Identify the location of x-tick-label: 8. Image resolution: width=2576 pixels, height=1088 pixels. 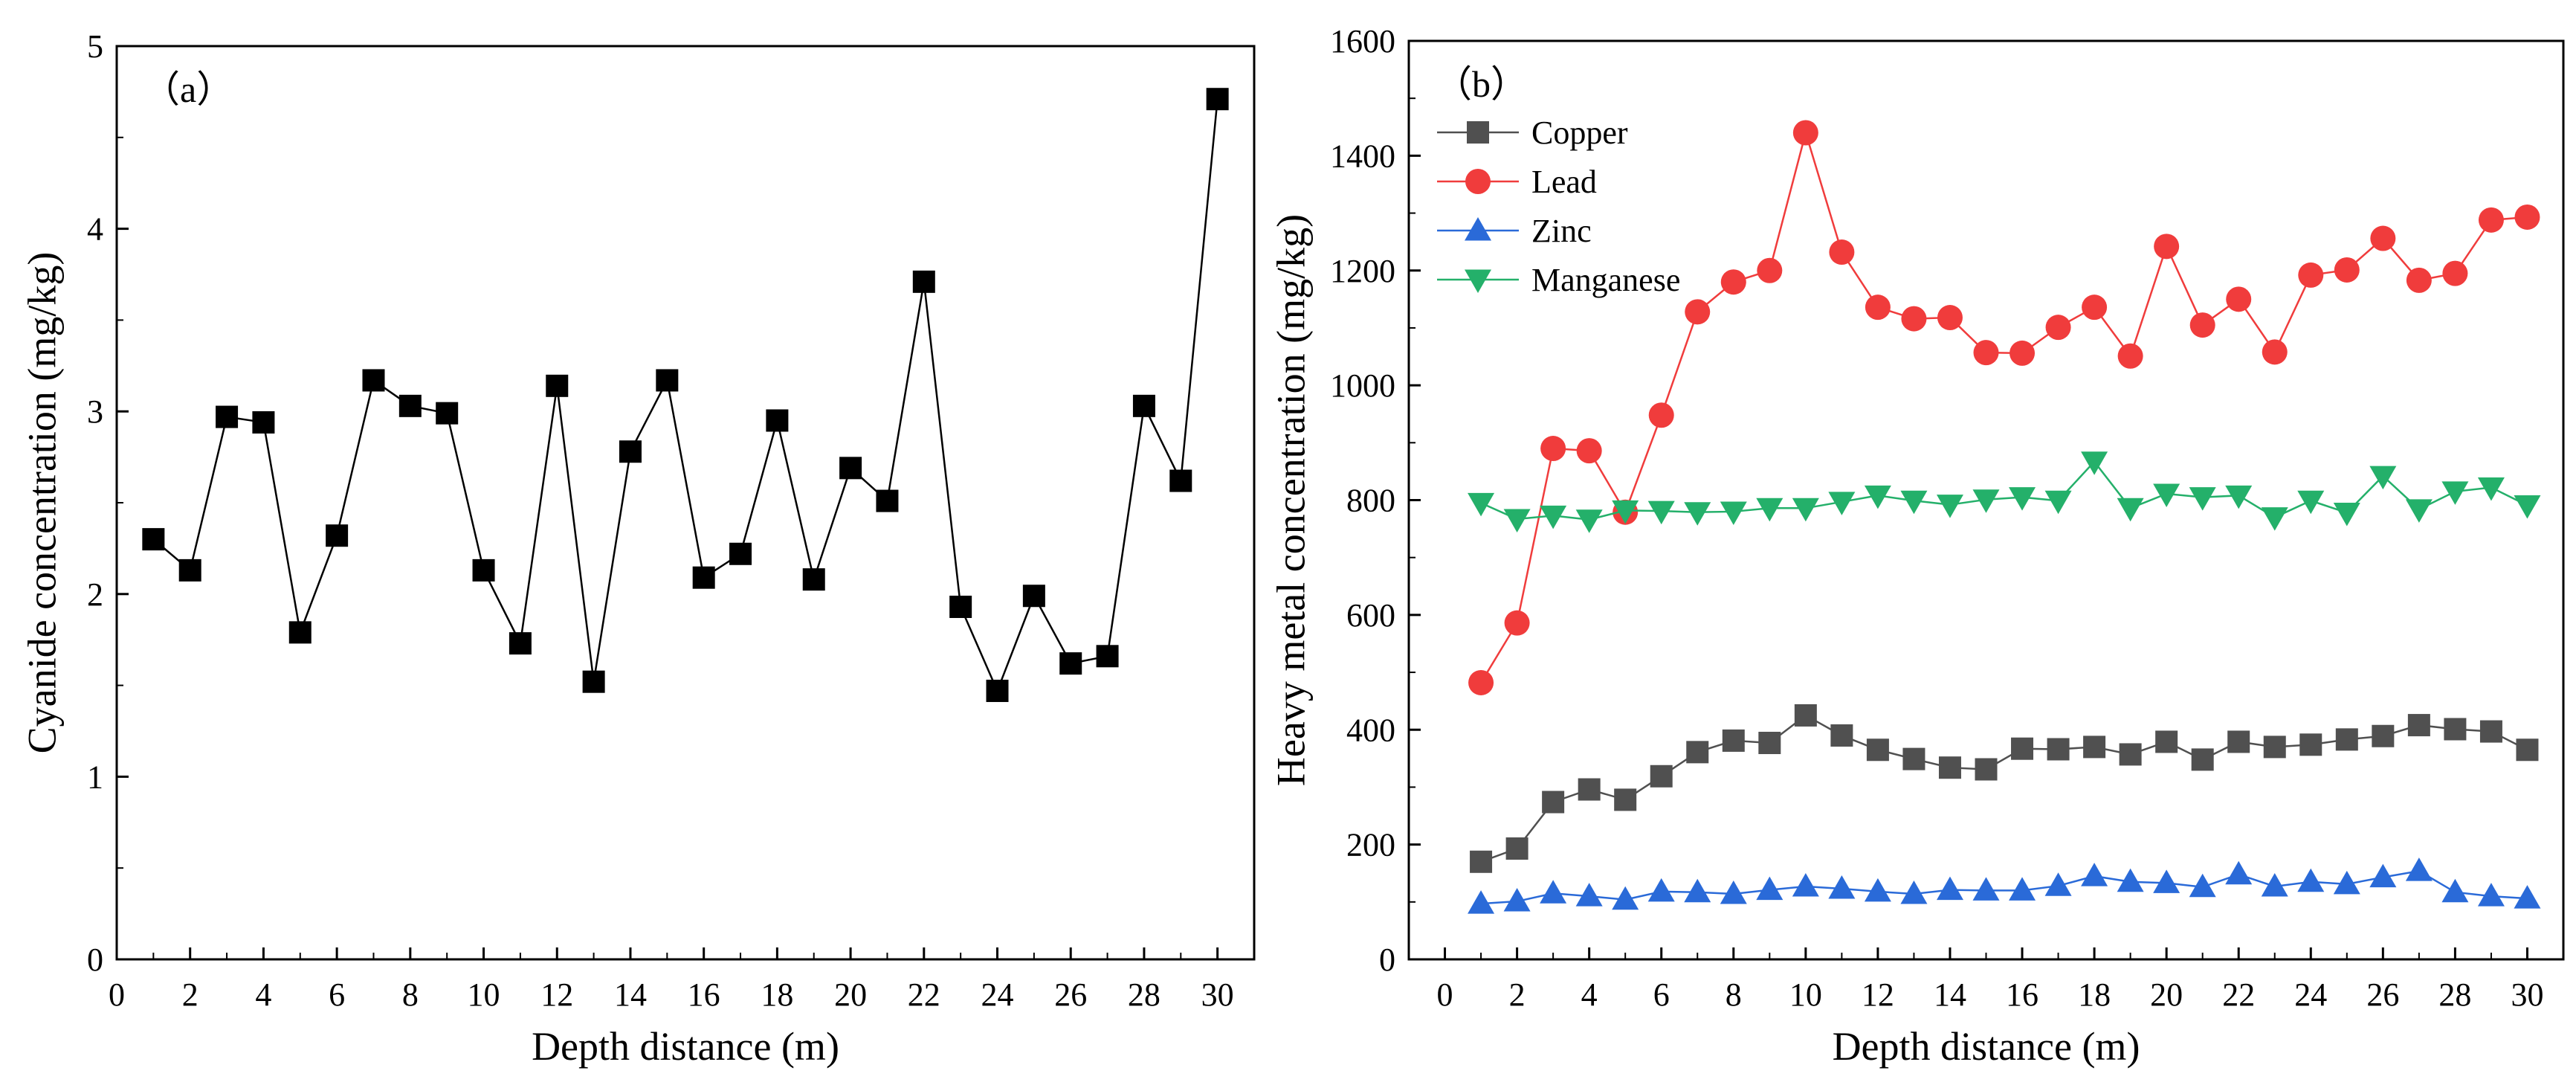
(410, 994).